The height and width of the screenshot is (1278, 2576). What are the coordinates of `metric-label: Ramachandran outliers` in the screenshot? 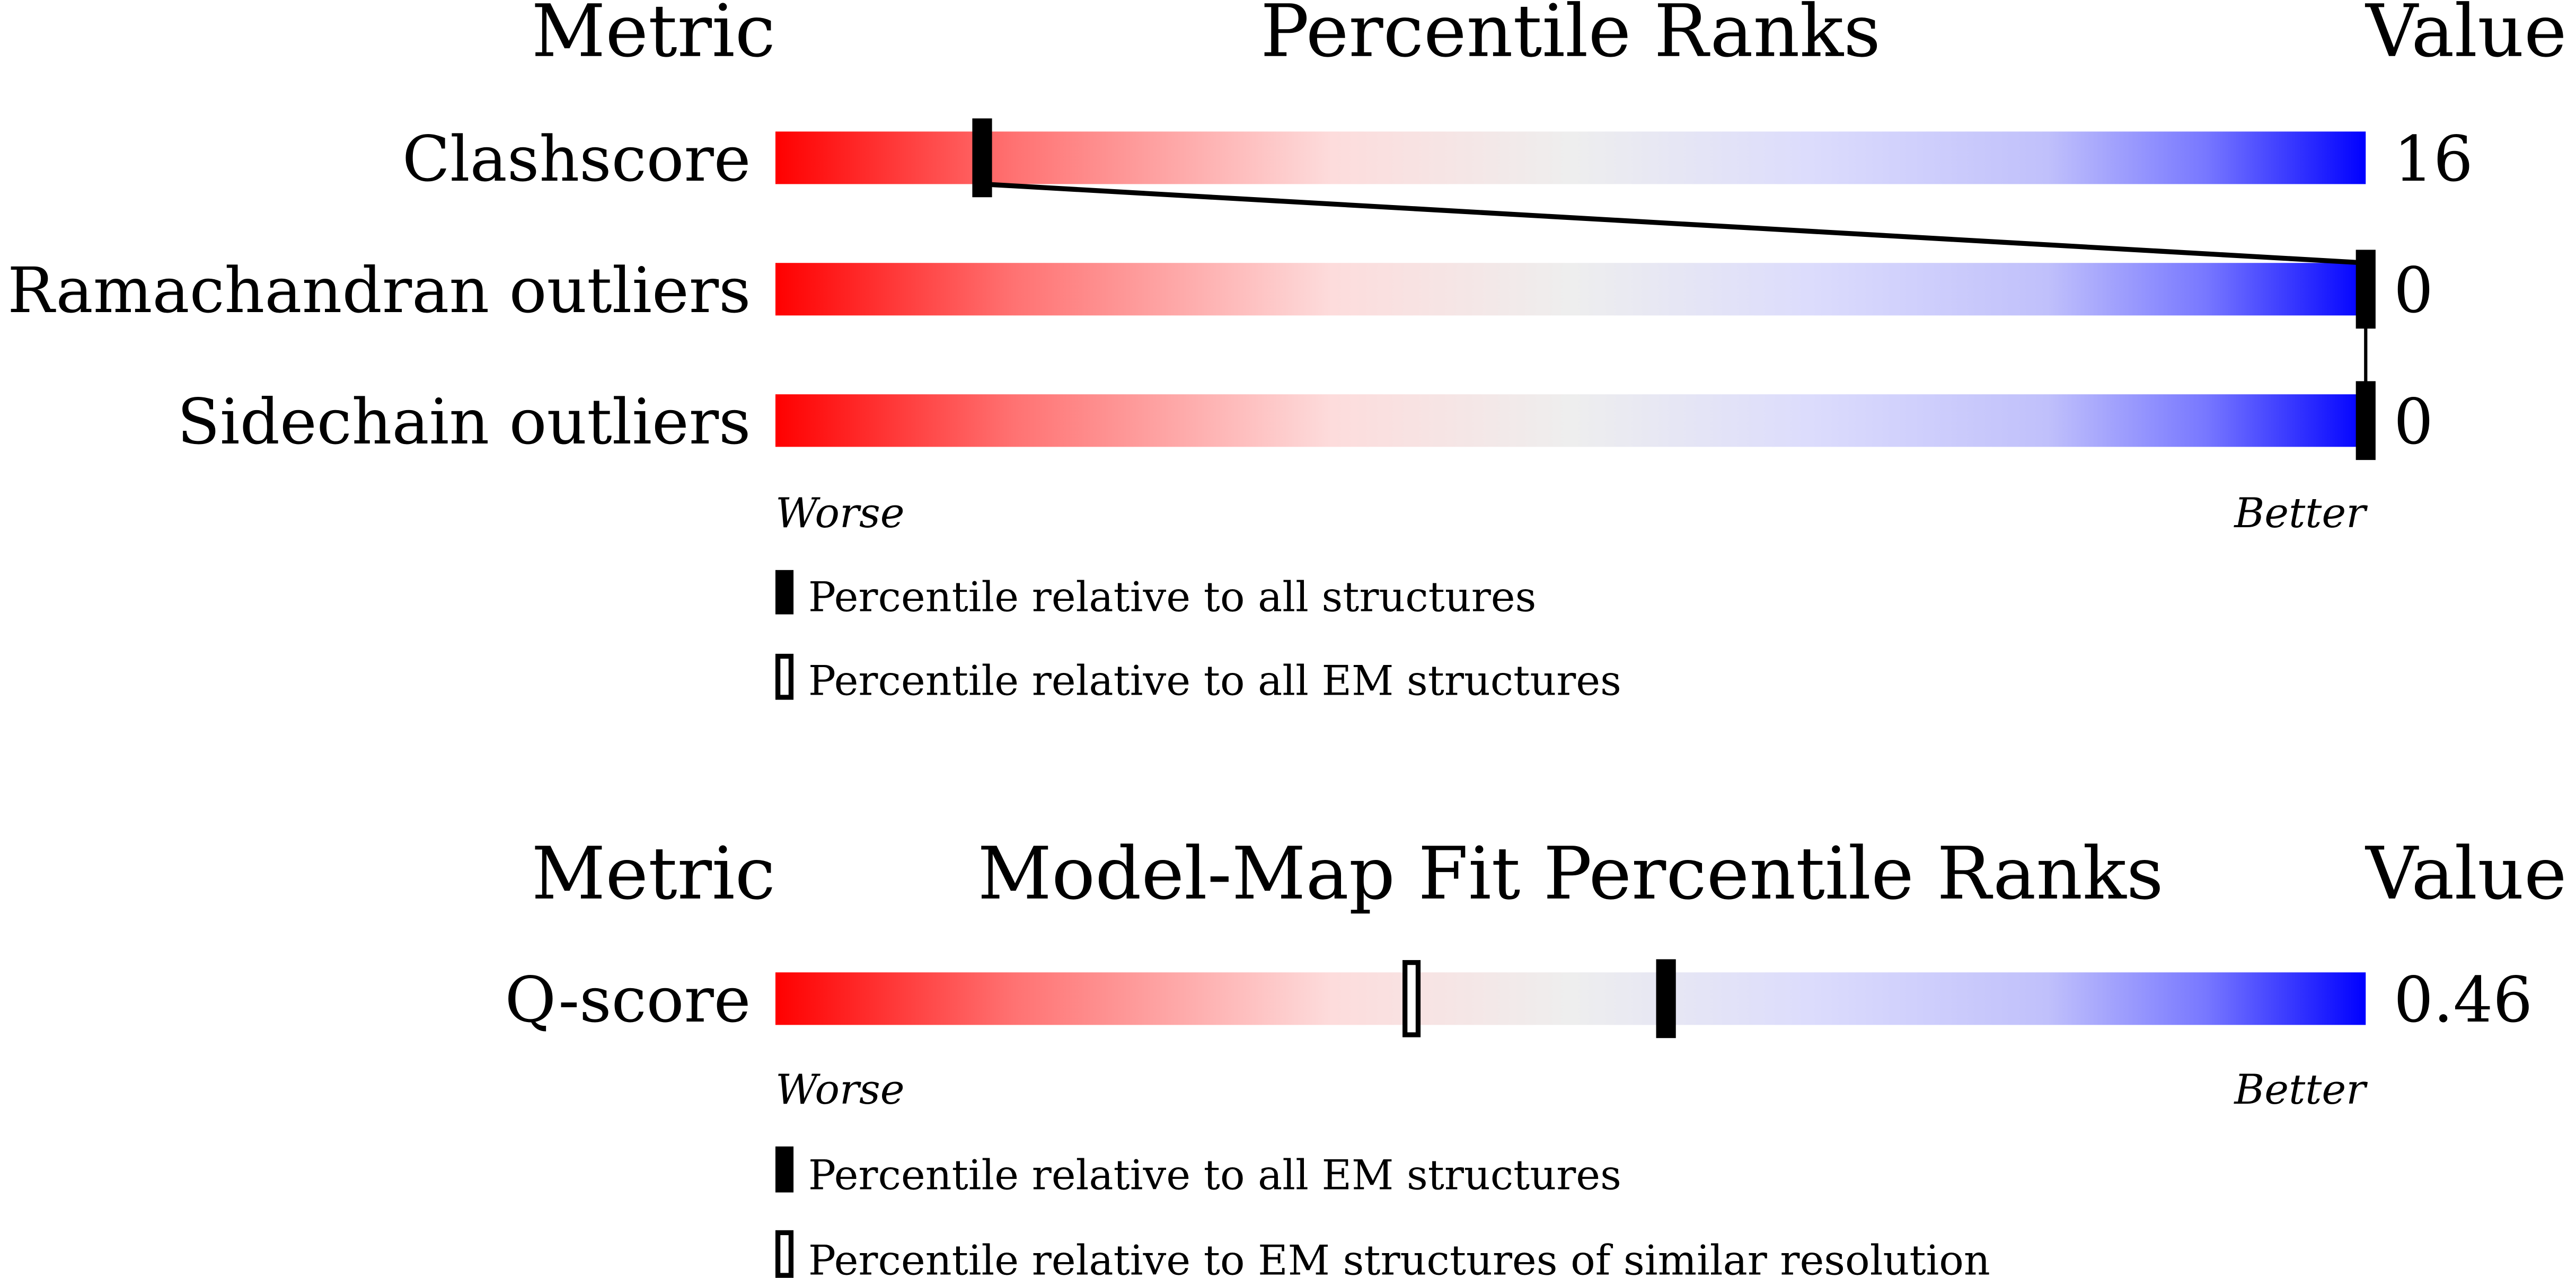 It's located at (379, 290).